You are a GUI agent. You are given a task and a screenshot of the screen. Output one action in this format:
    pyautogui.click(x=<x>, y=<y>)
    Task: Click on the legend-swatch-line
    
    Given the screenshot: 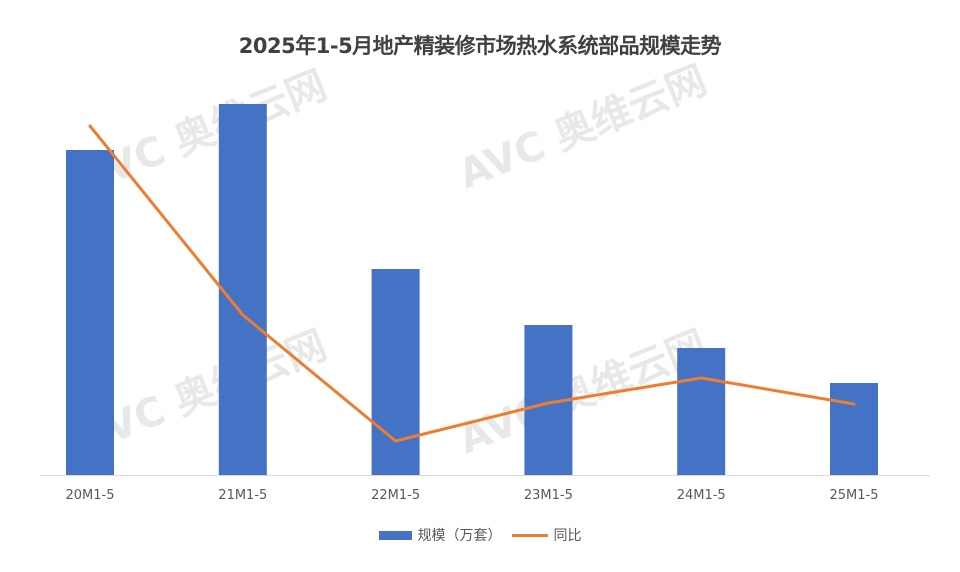 What is the action you would take?
    pyautogui.click(x=529, y=535)
    